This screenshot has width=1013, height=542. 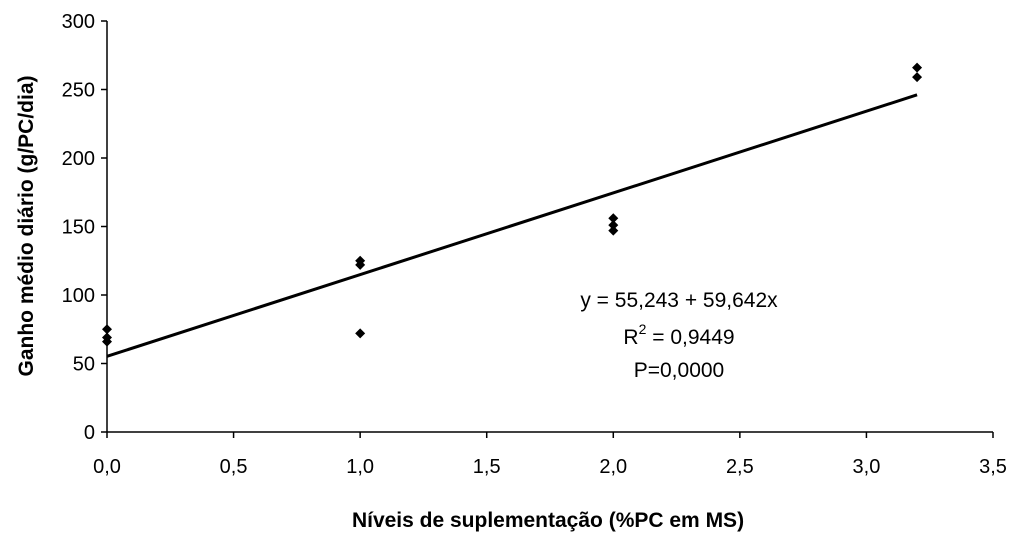 I want to click on r-squared: R2 = 0,9449, so click(x=678, y=335).